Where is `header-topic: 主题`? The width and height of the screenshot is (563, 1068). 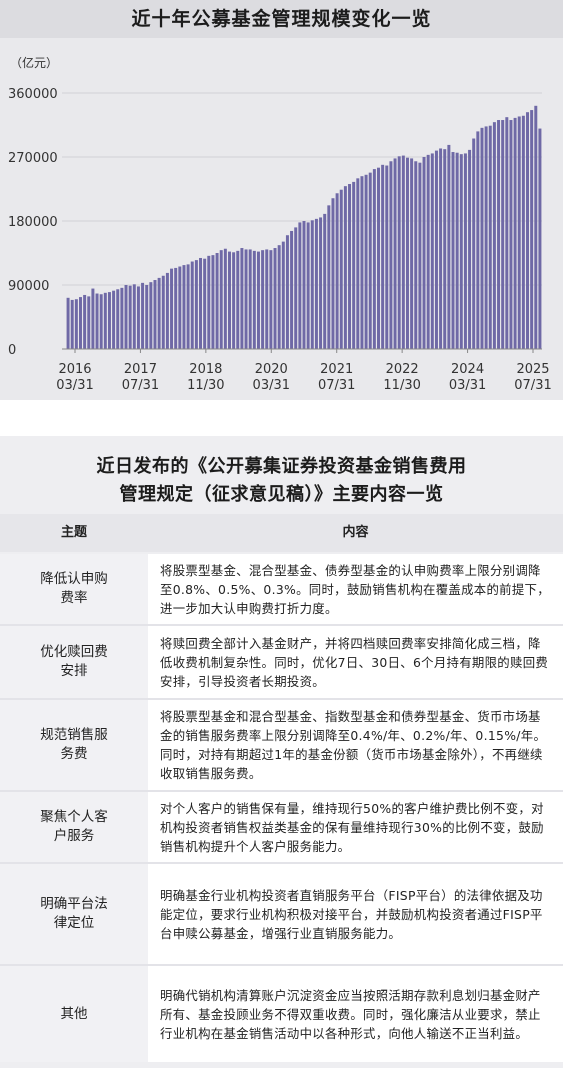 header-topic: 主题 is located at coordinates (73, 532).